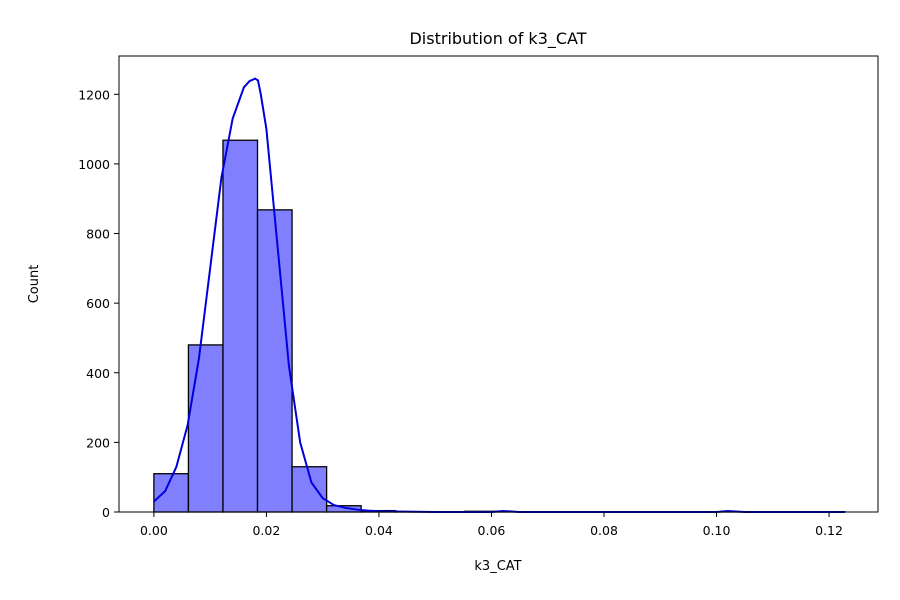 The height and width of the screenshot is (600, 900). What do you see at coordinates (106, 512) in the screenshot?
I see `y-tick-label: 0` at bounding box center [106, 512].